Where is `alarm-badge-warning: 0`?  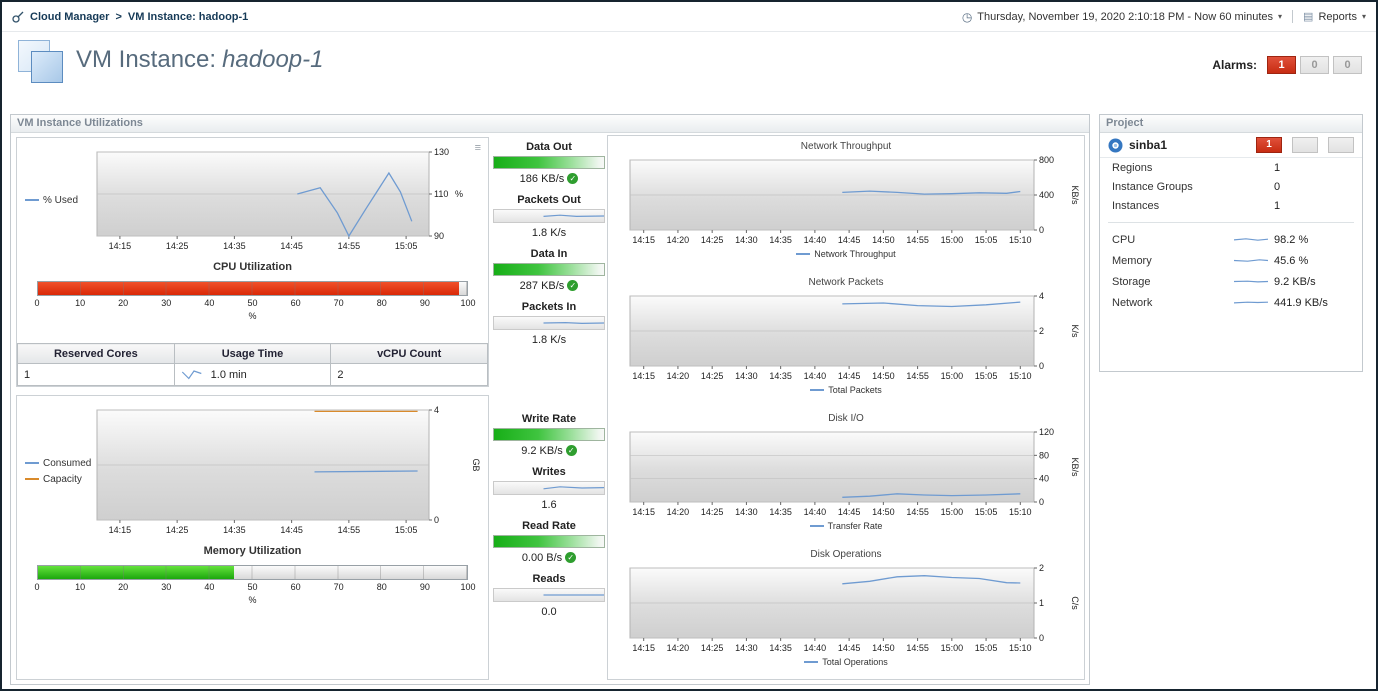 alarm-badge-warning: 0 is located at coordinates (1314, 65).